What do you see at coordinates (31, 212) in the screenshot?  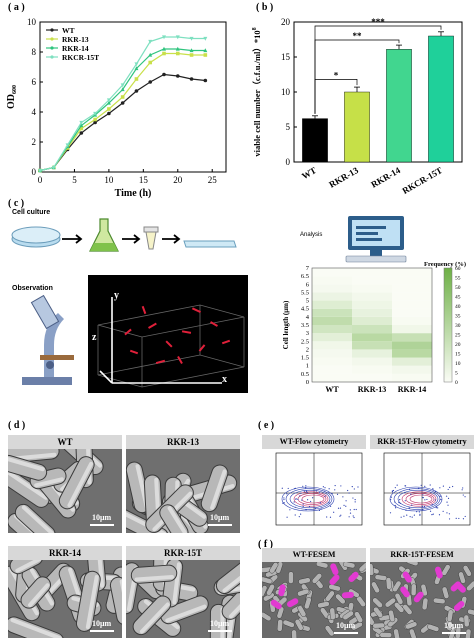 I see `cell-culture-label: Cell culture` at bounding box center [31, 212].